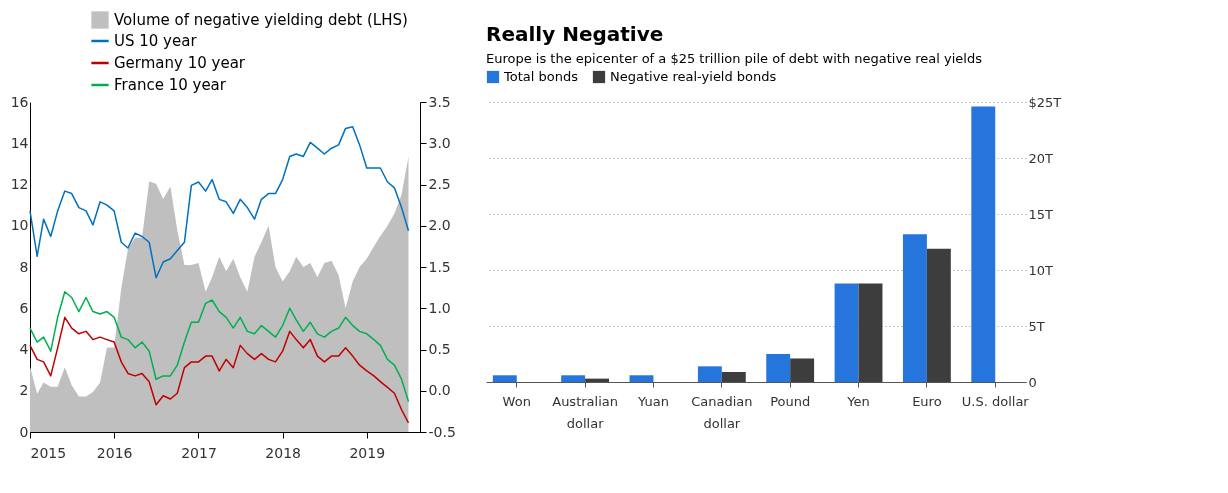 The image size is (1228, 493). What do you see at coordinates (24, 266) in the screenshot?
I see `y-tick-label: 8` at bounding box center [24, 266].